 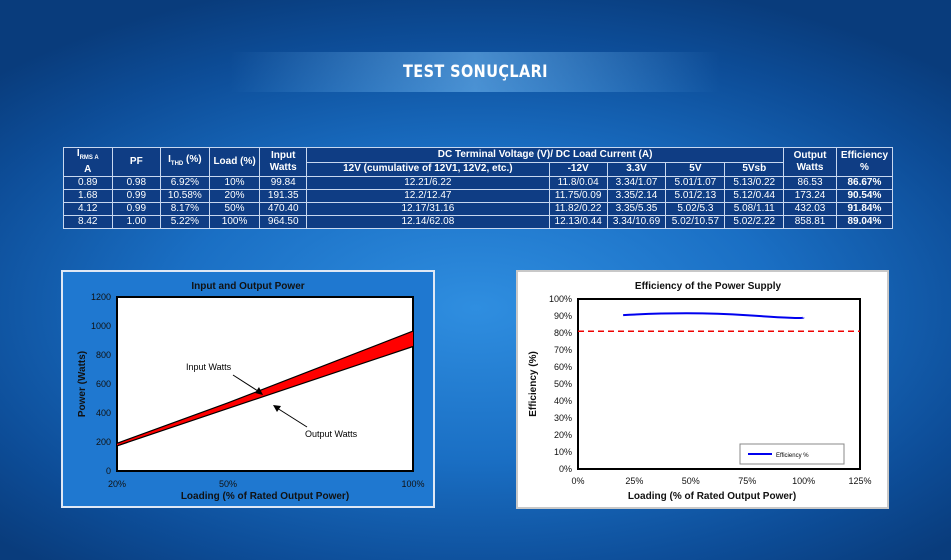 What do you see at coordinates (864, 183) in the screenshot?
I see `cell-efficiency: 86.67%` at bounding box center [864, 183].